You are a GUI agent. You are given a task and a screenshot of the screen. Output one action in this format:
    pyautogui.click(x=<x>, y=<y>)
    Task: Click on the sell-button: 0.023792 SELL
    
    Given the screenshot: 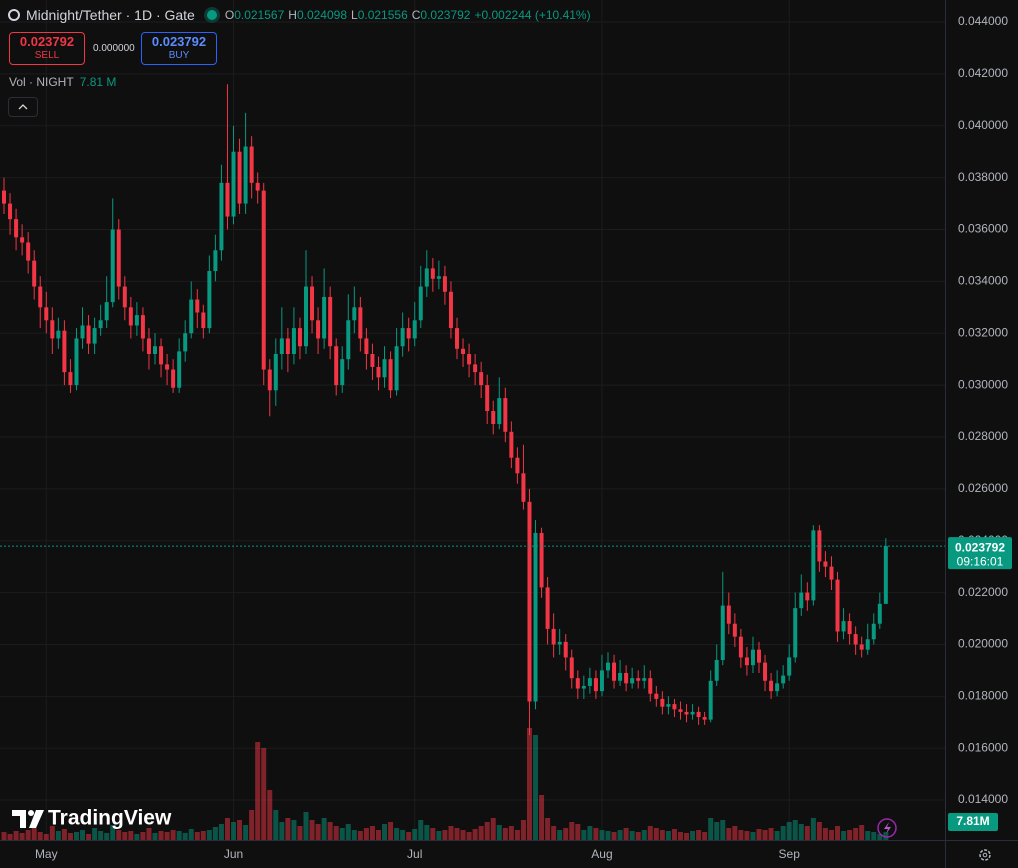 What is the action you would take?
    pyautogui.click(x=47, y=48)
    